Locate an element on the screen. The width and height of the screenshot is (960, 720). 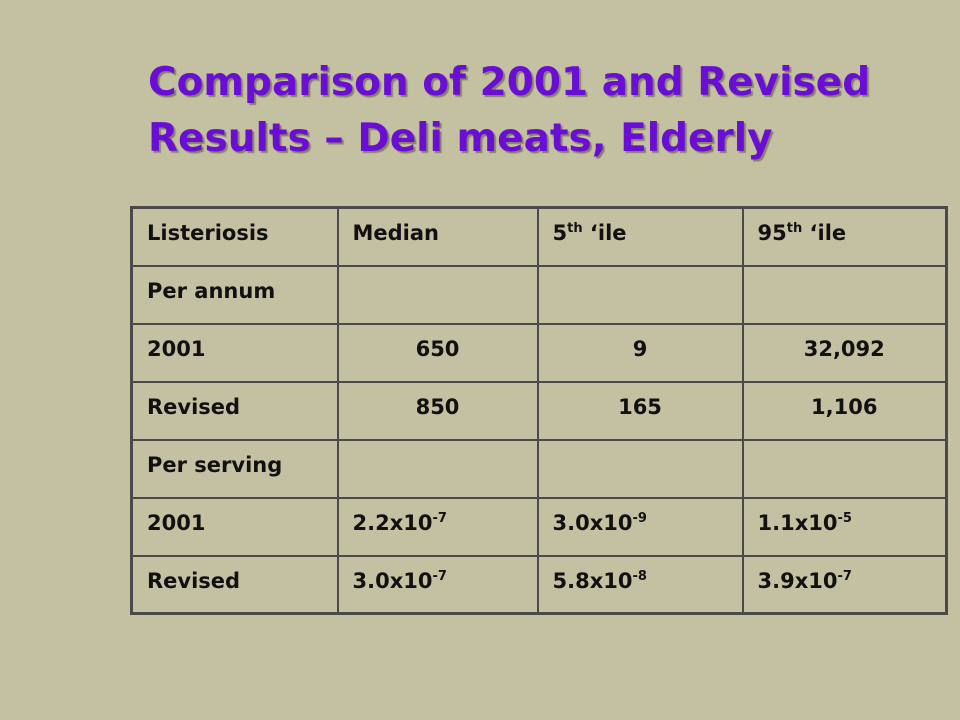
table-row: Revised 3.0x10-7 5.8x10-8 3.9x10-7 is located at coordinates (539, 584).